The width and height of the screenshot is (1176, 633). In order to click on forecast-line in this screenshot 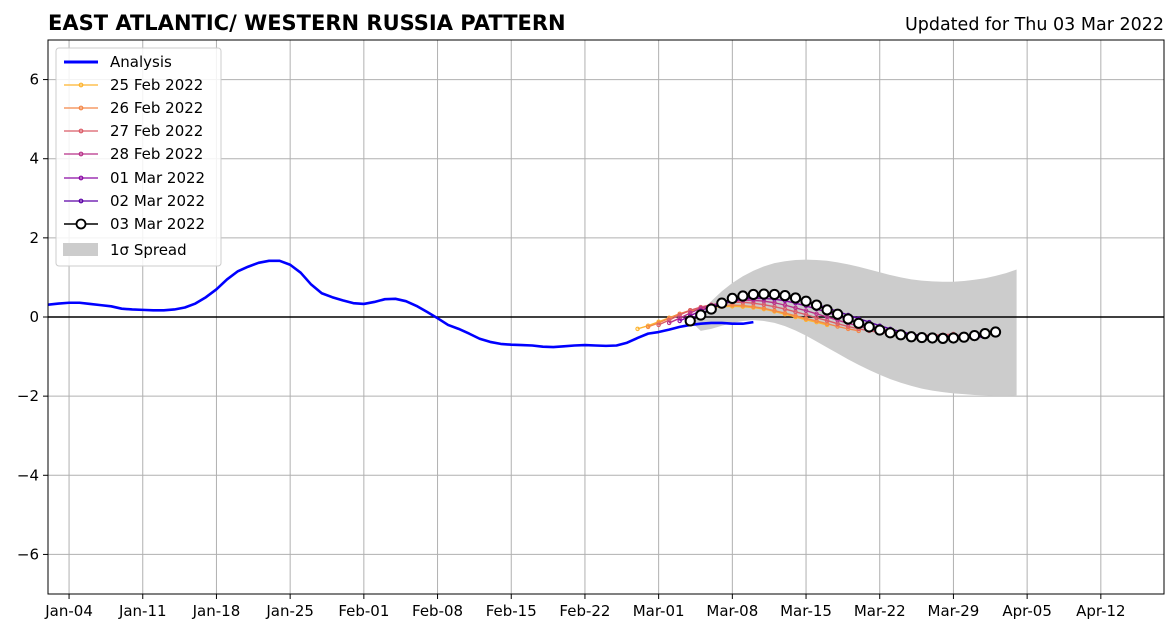, I will do `click(753, 318)`.